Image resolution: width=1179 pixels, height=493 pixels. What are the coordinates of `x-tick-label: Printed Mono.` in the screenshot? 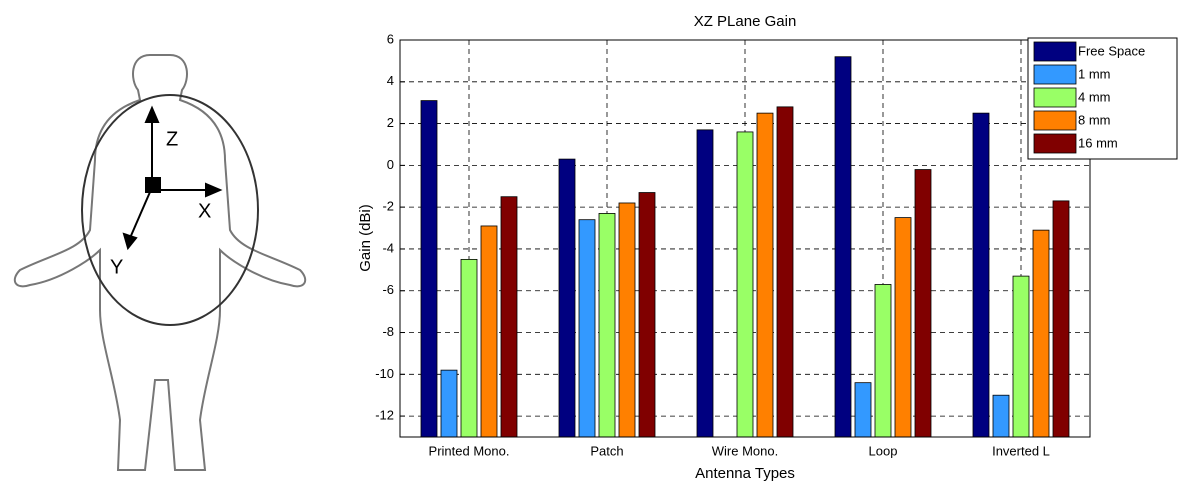 It's located at (469, 450).